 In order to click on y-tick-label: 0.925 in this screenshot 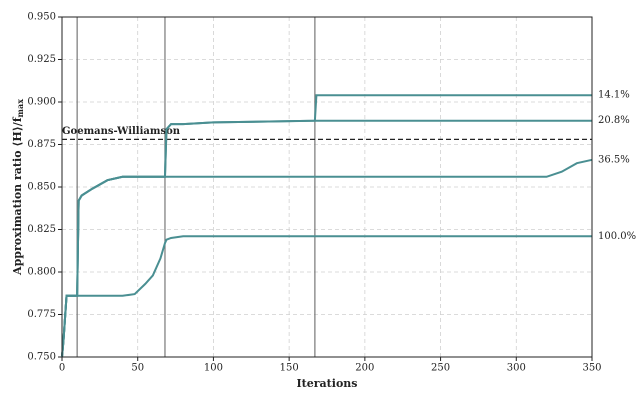, I will do `click(41, 59)`.